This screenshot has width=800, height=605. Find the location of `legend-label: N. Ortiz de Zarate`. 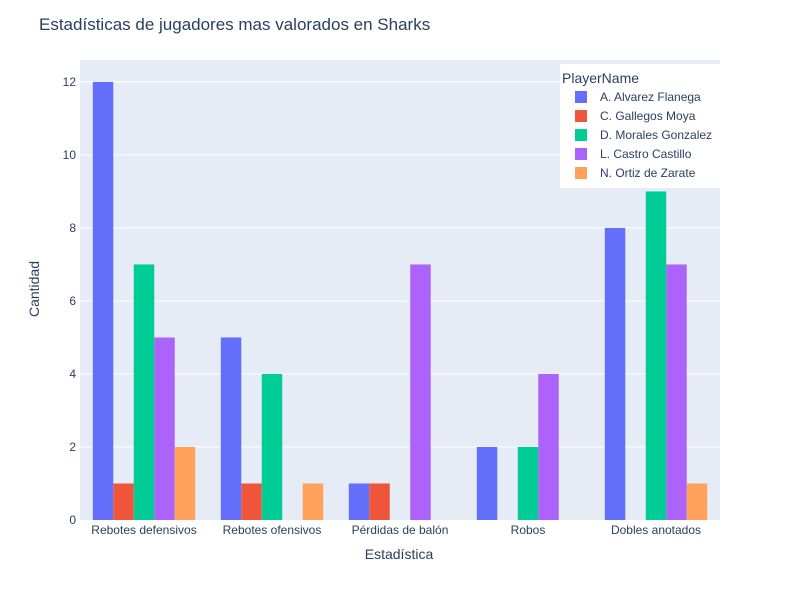

legend-label: N. Ortiz de Zarate is located at coordinates (648, 173).